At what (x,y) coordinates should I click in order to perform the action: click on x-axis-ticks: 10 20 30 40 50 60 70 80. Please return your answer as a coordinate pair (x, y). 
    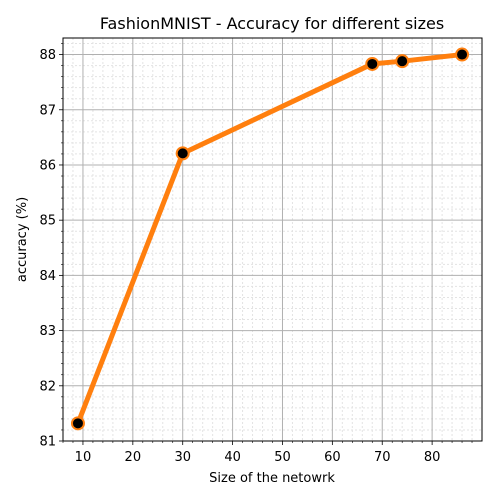
    Looking at the image, I should click on (267, 453).